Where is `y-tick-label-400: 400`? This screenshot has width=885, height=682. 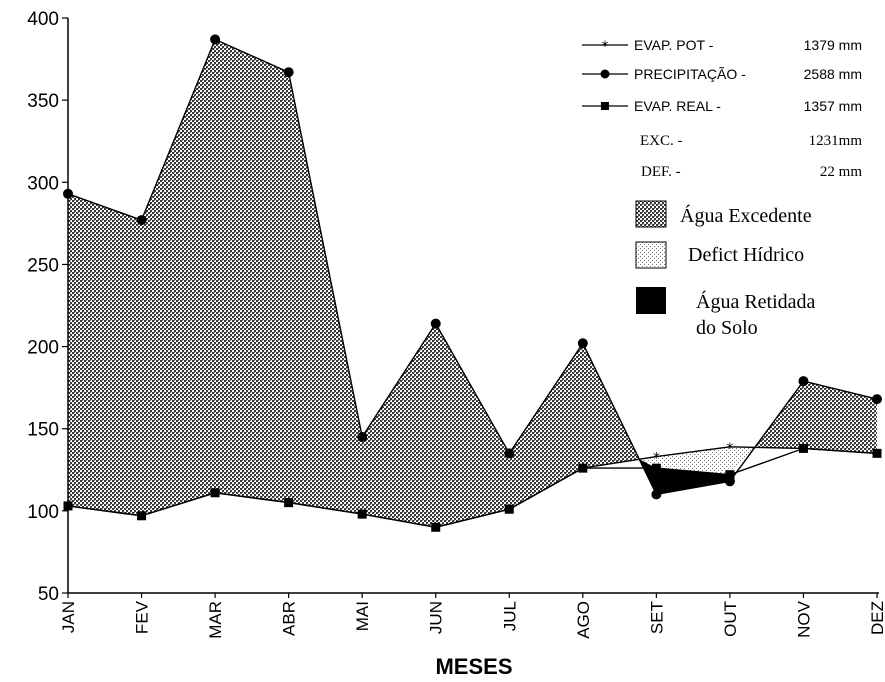
y-tick-label-400: 400 is located at coordinates (43, 19).